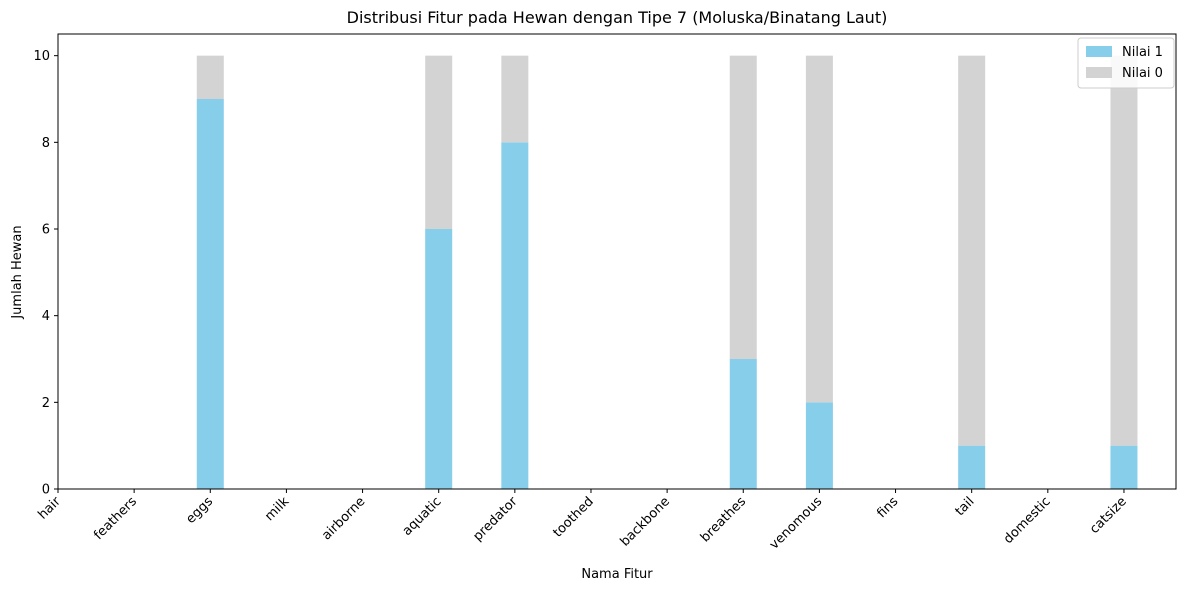  Describe the element at coordinates (277, 509) in the screenshot. I see `x-tick-label-milk: milk` at that location.